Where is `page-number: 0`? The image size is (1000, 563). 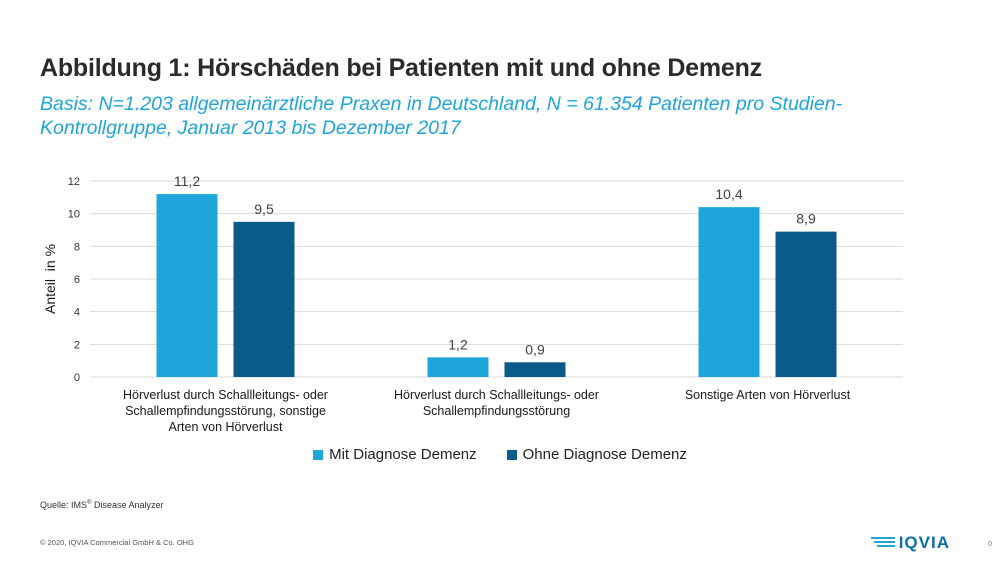
page-number: 0 is located at coordinates (990, 544).